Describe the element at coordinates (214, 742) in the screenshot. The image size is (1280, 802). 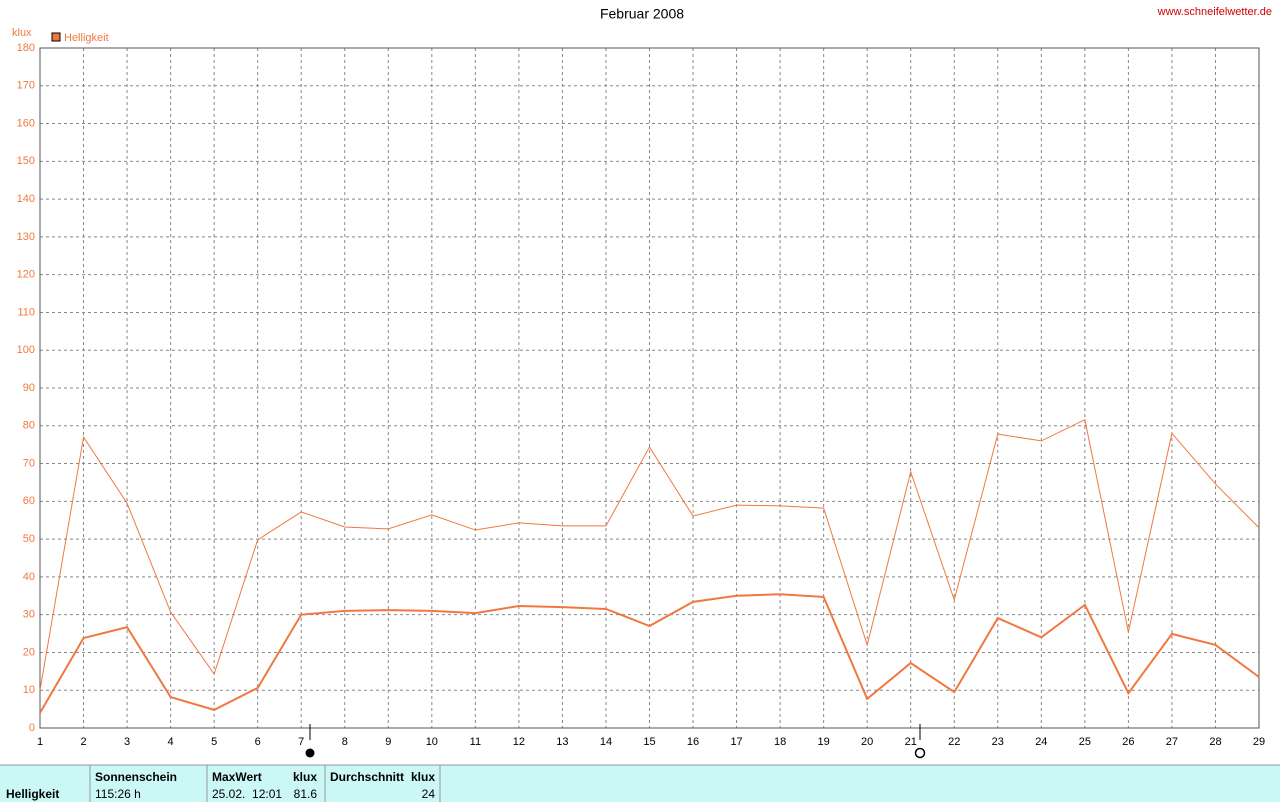
I see `x-tick-label: 5` at that location.